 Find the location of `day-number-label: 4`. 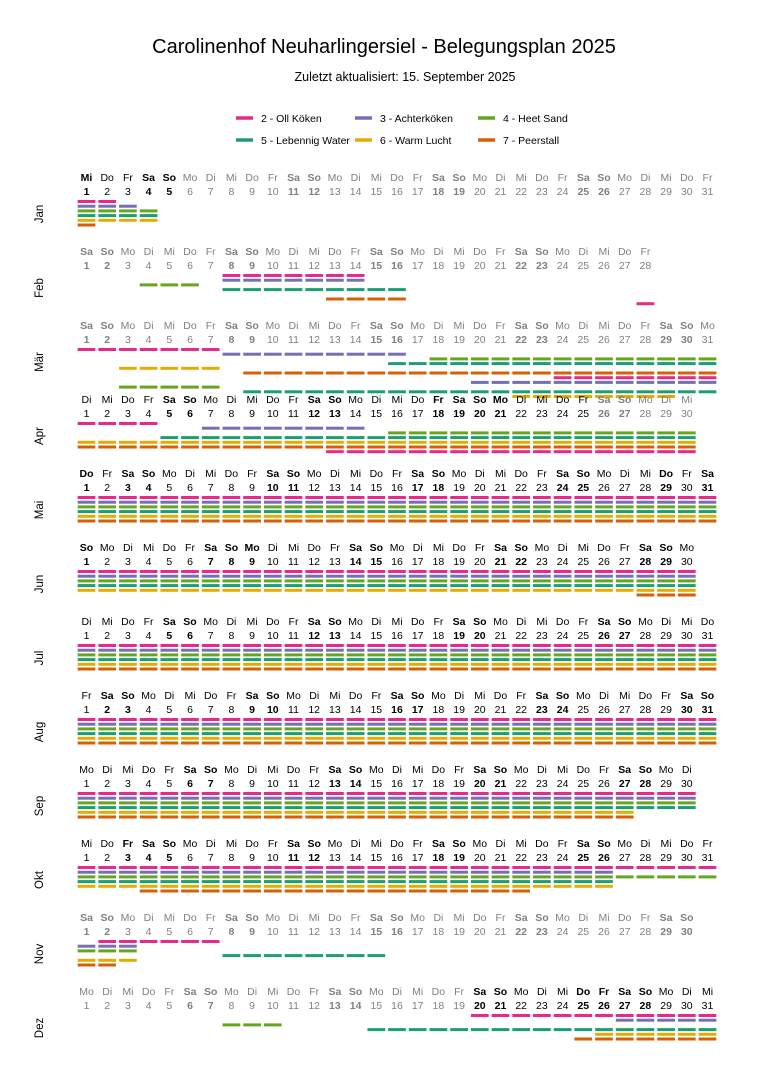

day-number-label: 4 is located at coordinates (149, 488).